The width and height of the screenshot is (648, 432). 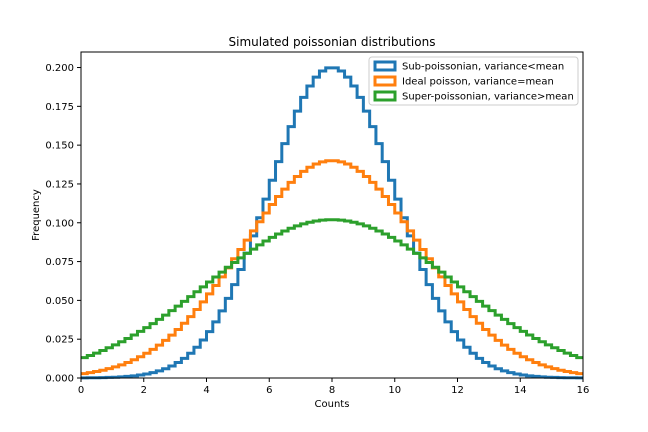 I want to click on x-tick-label: 0, so click(x=81, y=390).